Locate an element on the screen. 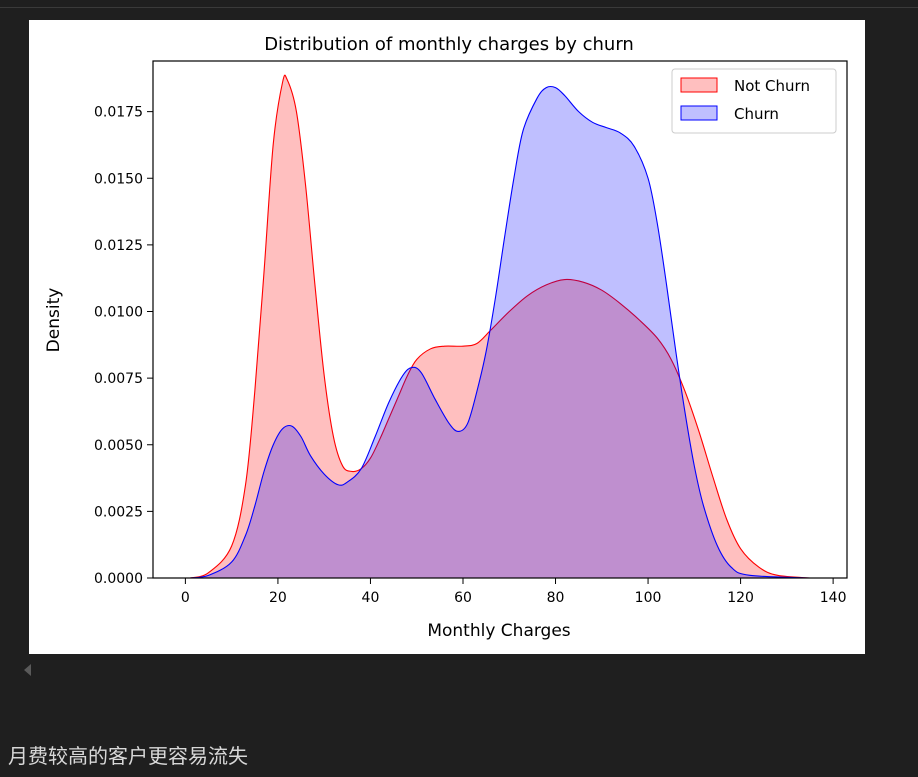  y-tick-label: 0.0175 is located at coordinates (118, 113).